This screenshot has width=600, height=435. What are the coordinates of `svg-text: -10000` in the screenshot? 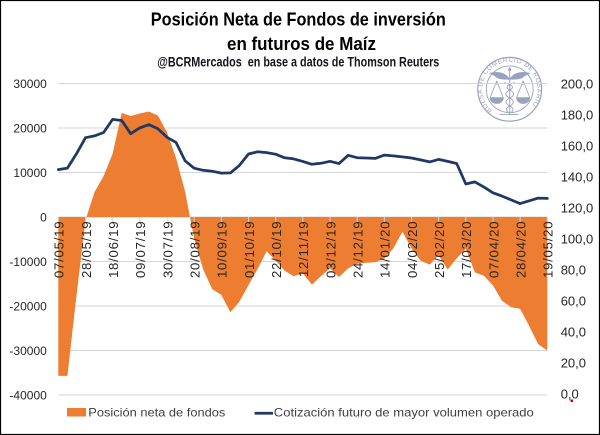 It's located at (28, 262).